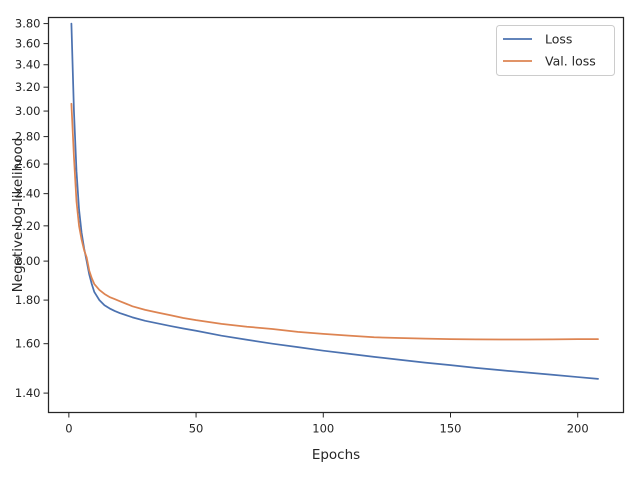 The height and width of the screenshot is (480, 640). What do you see at coordinates (336, 455) in the screenshot?
I see `x-axis-label: Epochs` at bounding box center [336, 455].